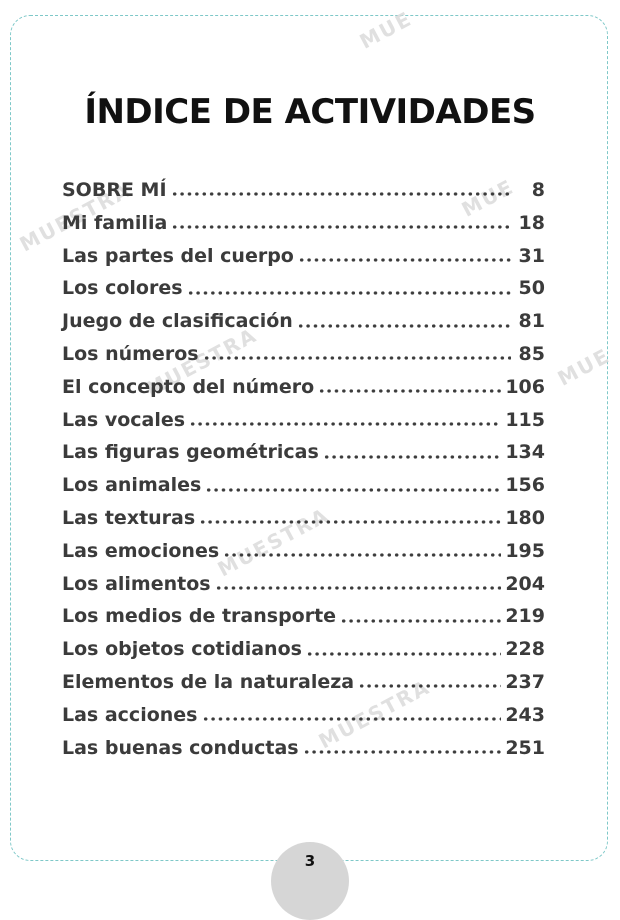  Describe the element at coordinates (531, 222) in the screenshot. I see `toc-entry-page: 18` at that location.